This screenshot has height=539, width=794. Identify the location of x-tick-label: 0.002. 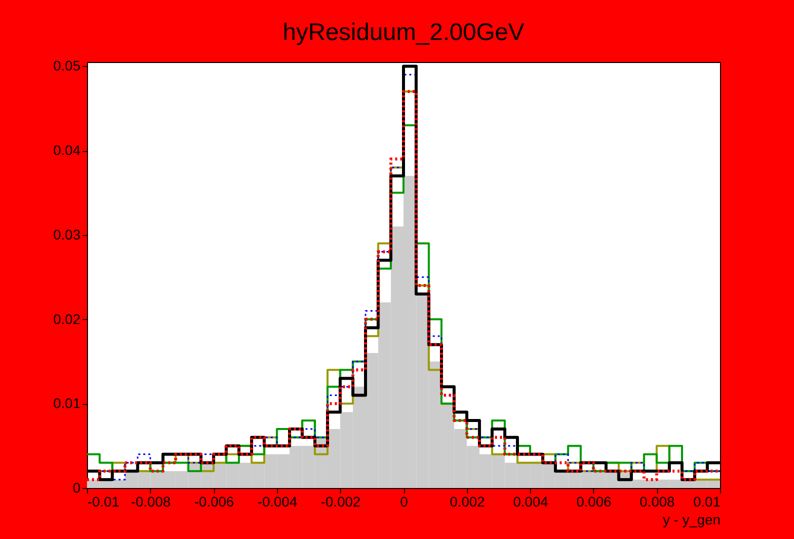
(468, 502).